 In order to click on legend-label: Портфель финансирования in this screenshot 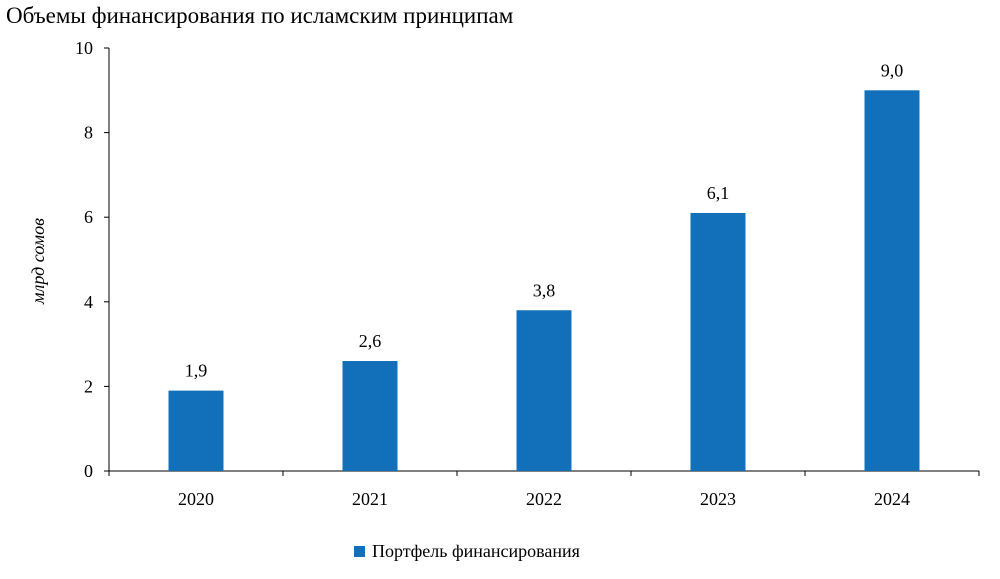, I will do `click(476, 551)`.